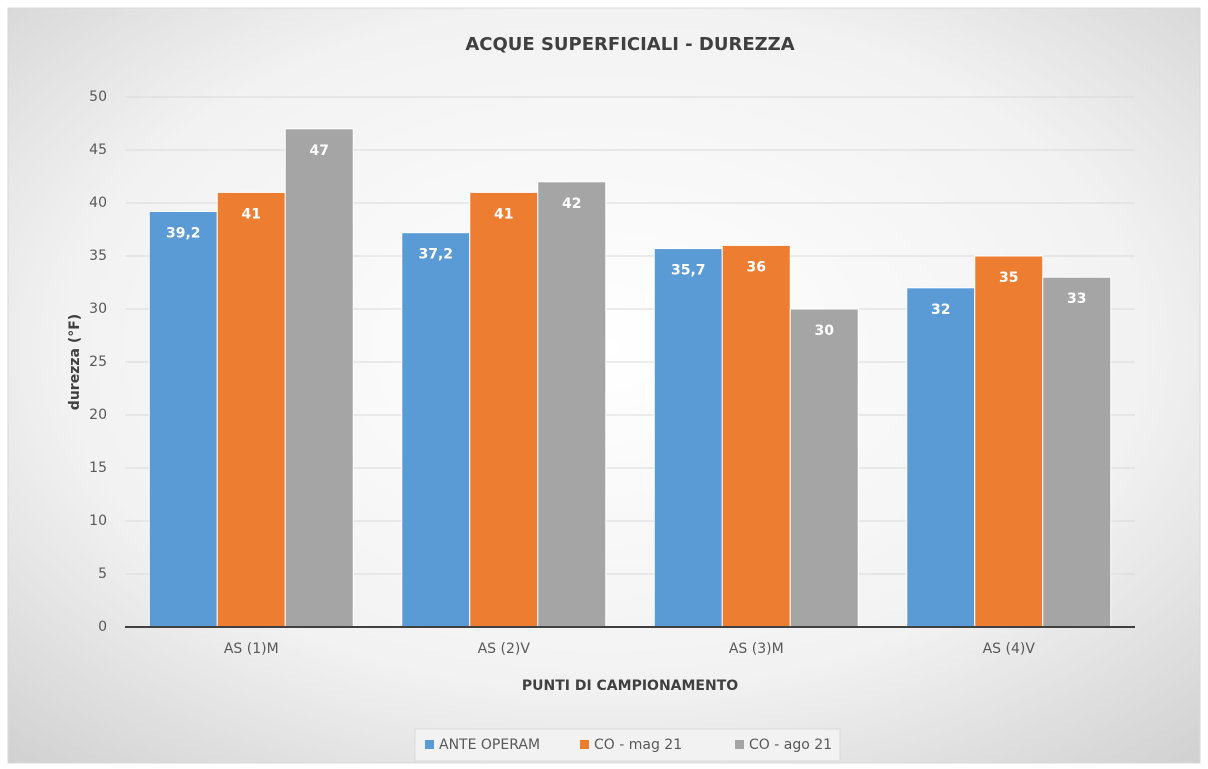 The height and width of the screenshot is (769, 1208). What do you see at coordinates (183, 233) in the screenshot?
I see `data-label: 39,2` at bounding box center [183, 233].